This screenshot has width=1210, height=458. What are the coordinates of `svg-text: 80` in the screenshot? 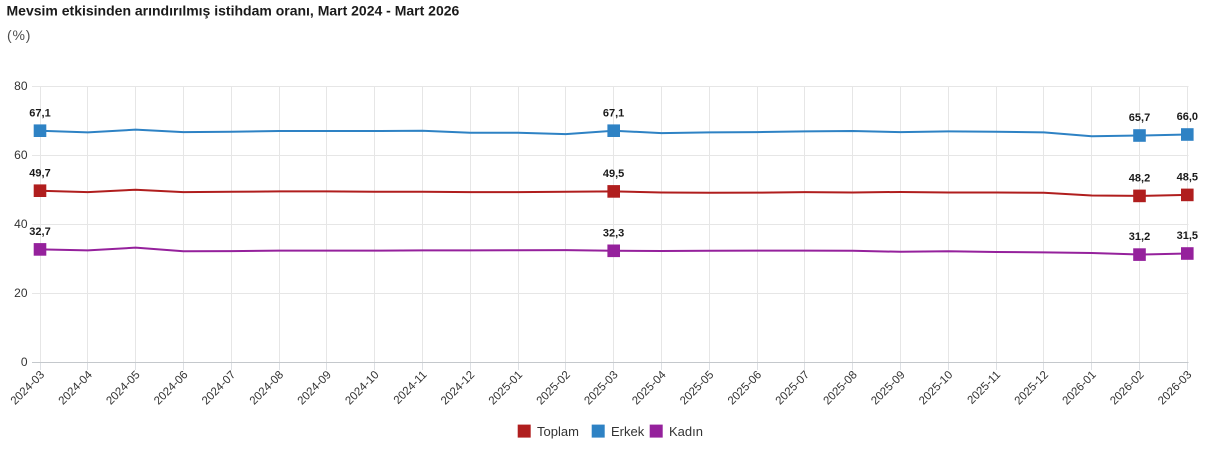 It's located at (21, 86).